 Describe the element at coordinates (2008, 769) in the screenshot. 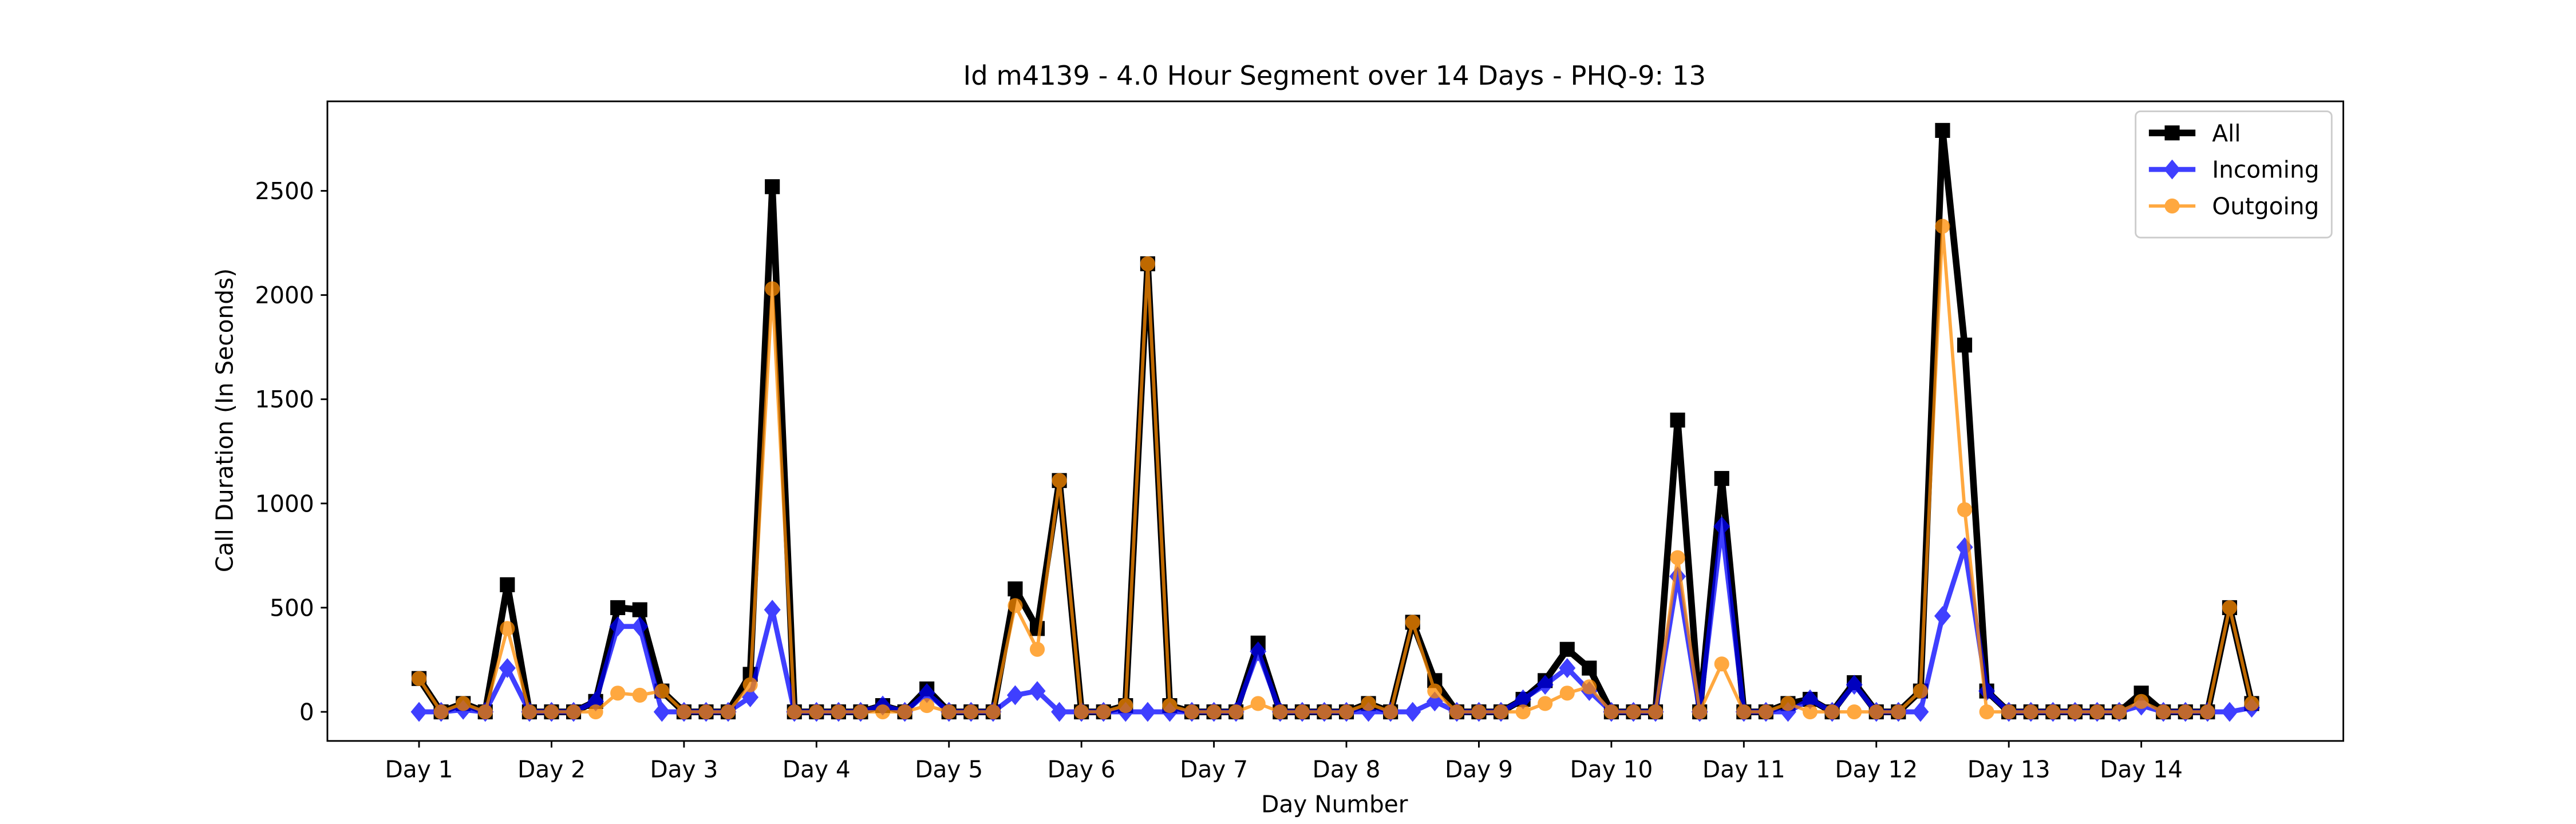

I see `x-tick-label: Day 13` at that location.